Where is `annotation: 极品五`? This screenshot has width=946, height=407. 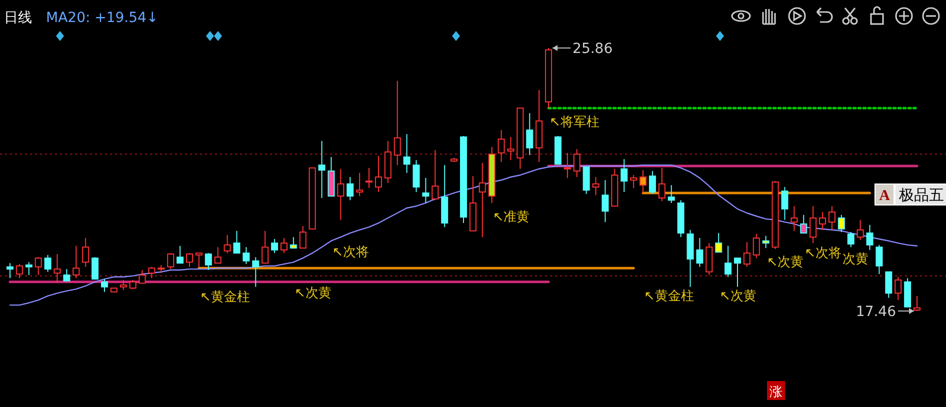
annotation: 极品五 is located at coordinates (921, 195).